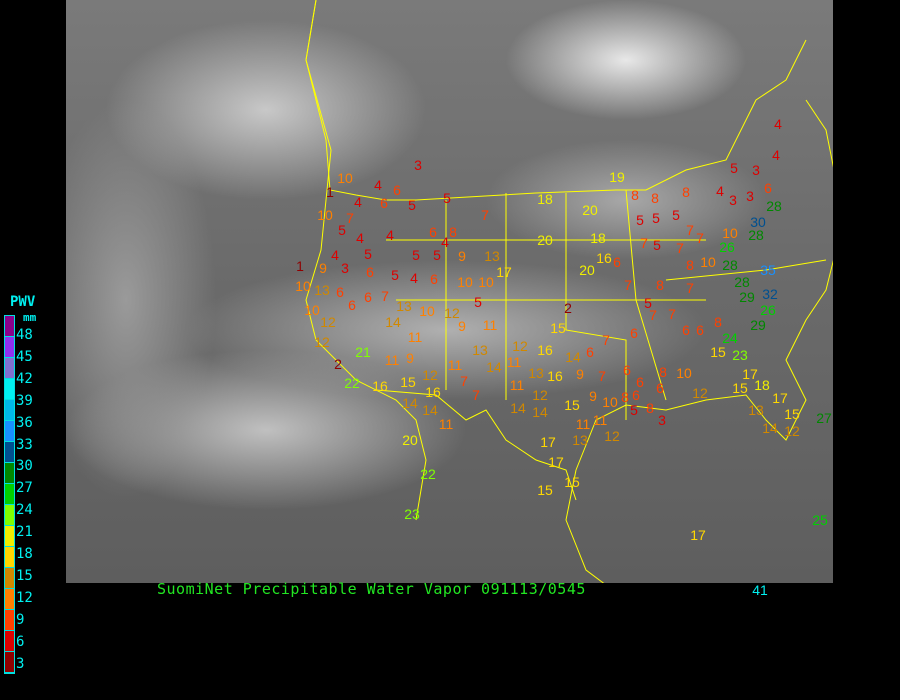 This screenshot has height=700, width=900. What do you see at coordinates (758, 222) in the screenshot?
I see `station-pwv-value: 30` at bounding box center [758, 222].